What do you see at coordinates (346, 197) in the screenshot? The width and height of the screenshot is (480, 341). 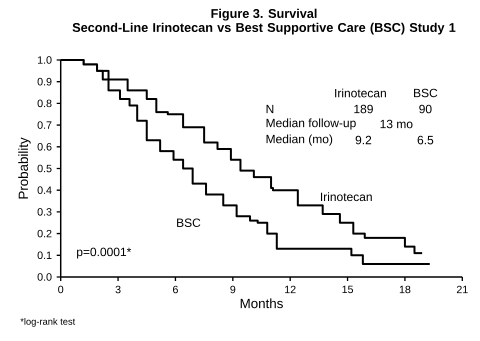 I see `series-label: Irinotecan` at bounding box center [346, 197].